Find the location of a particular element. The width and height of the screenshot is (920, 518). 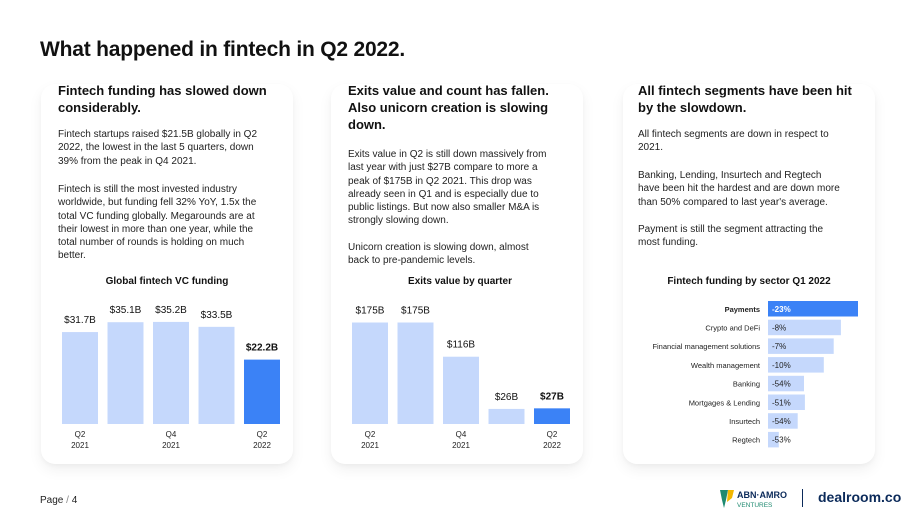

text-line: Banking, Lending, Insurtech and Regtech is located at coordinates (730, 175).